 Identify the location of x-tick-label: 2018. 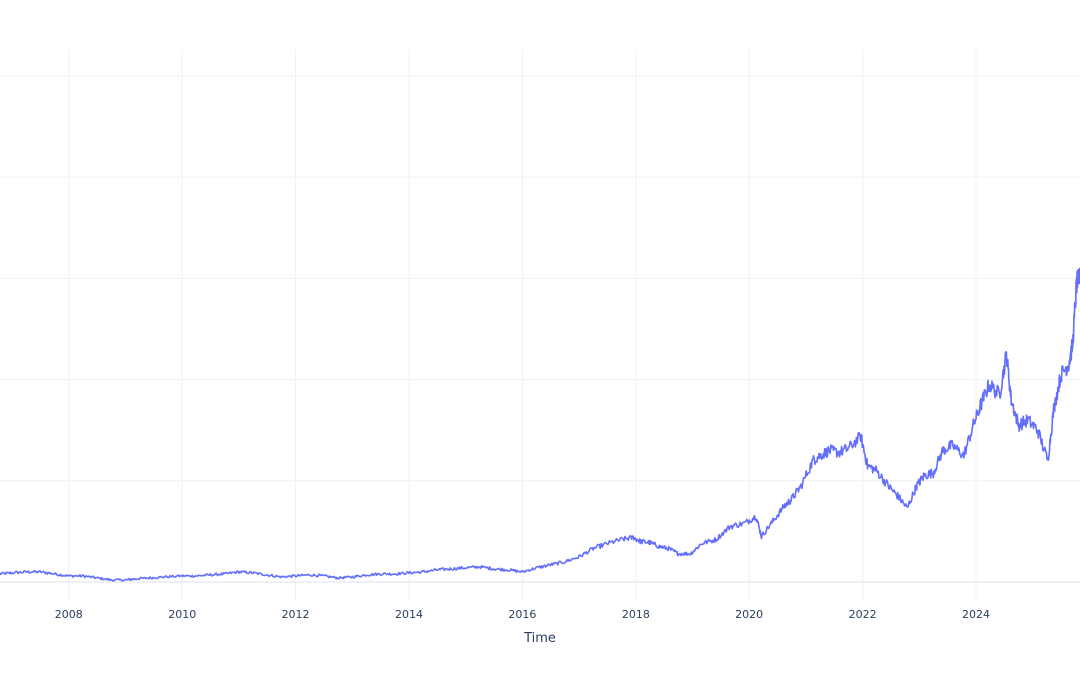
(636, 614).